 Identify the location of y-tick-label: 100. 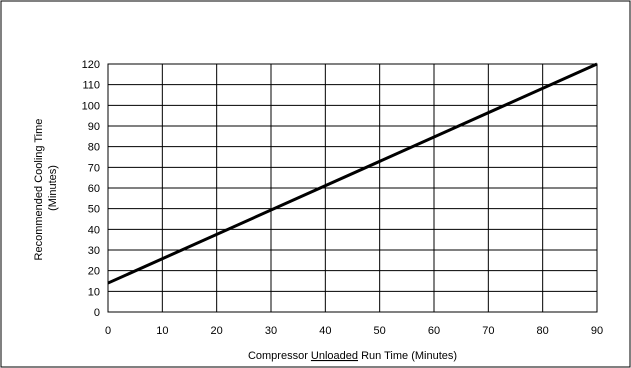
(91, 106).